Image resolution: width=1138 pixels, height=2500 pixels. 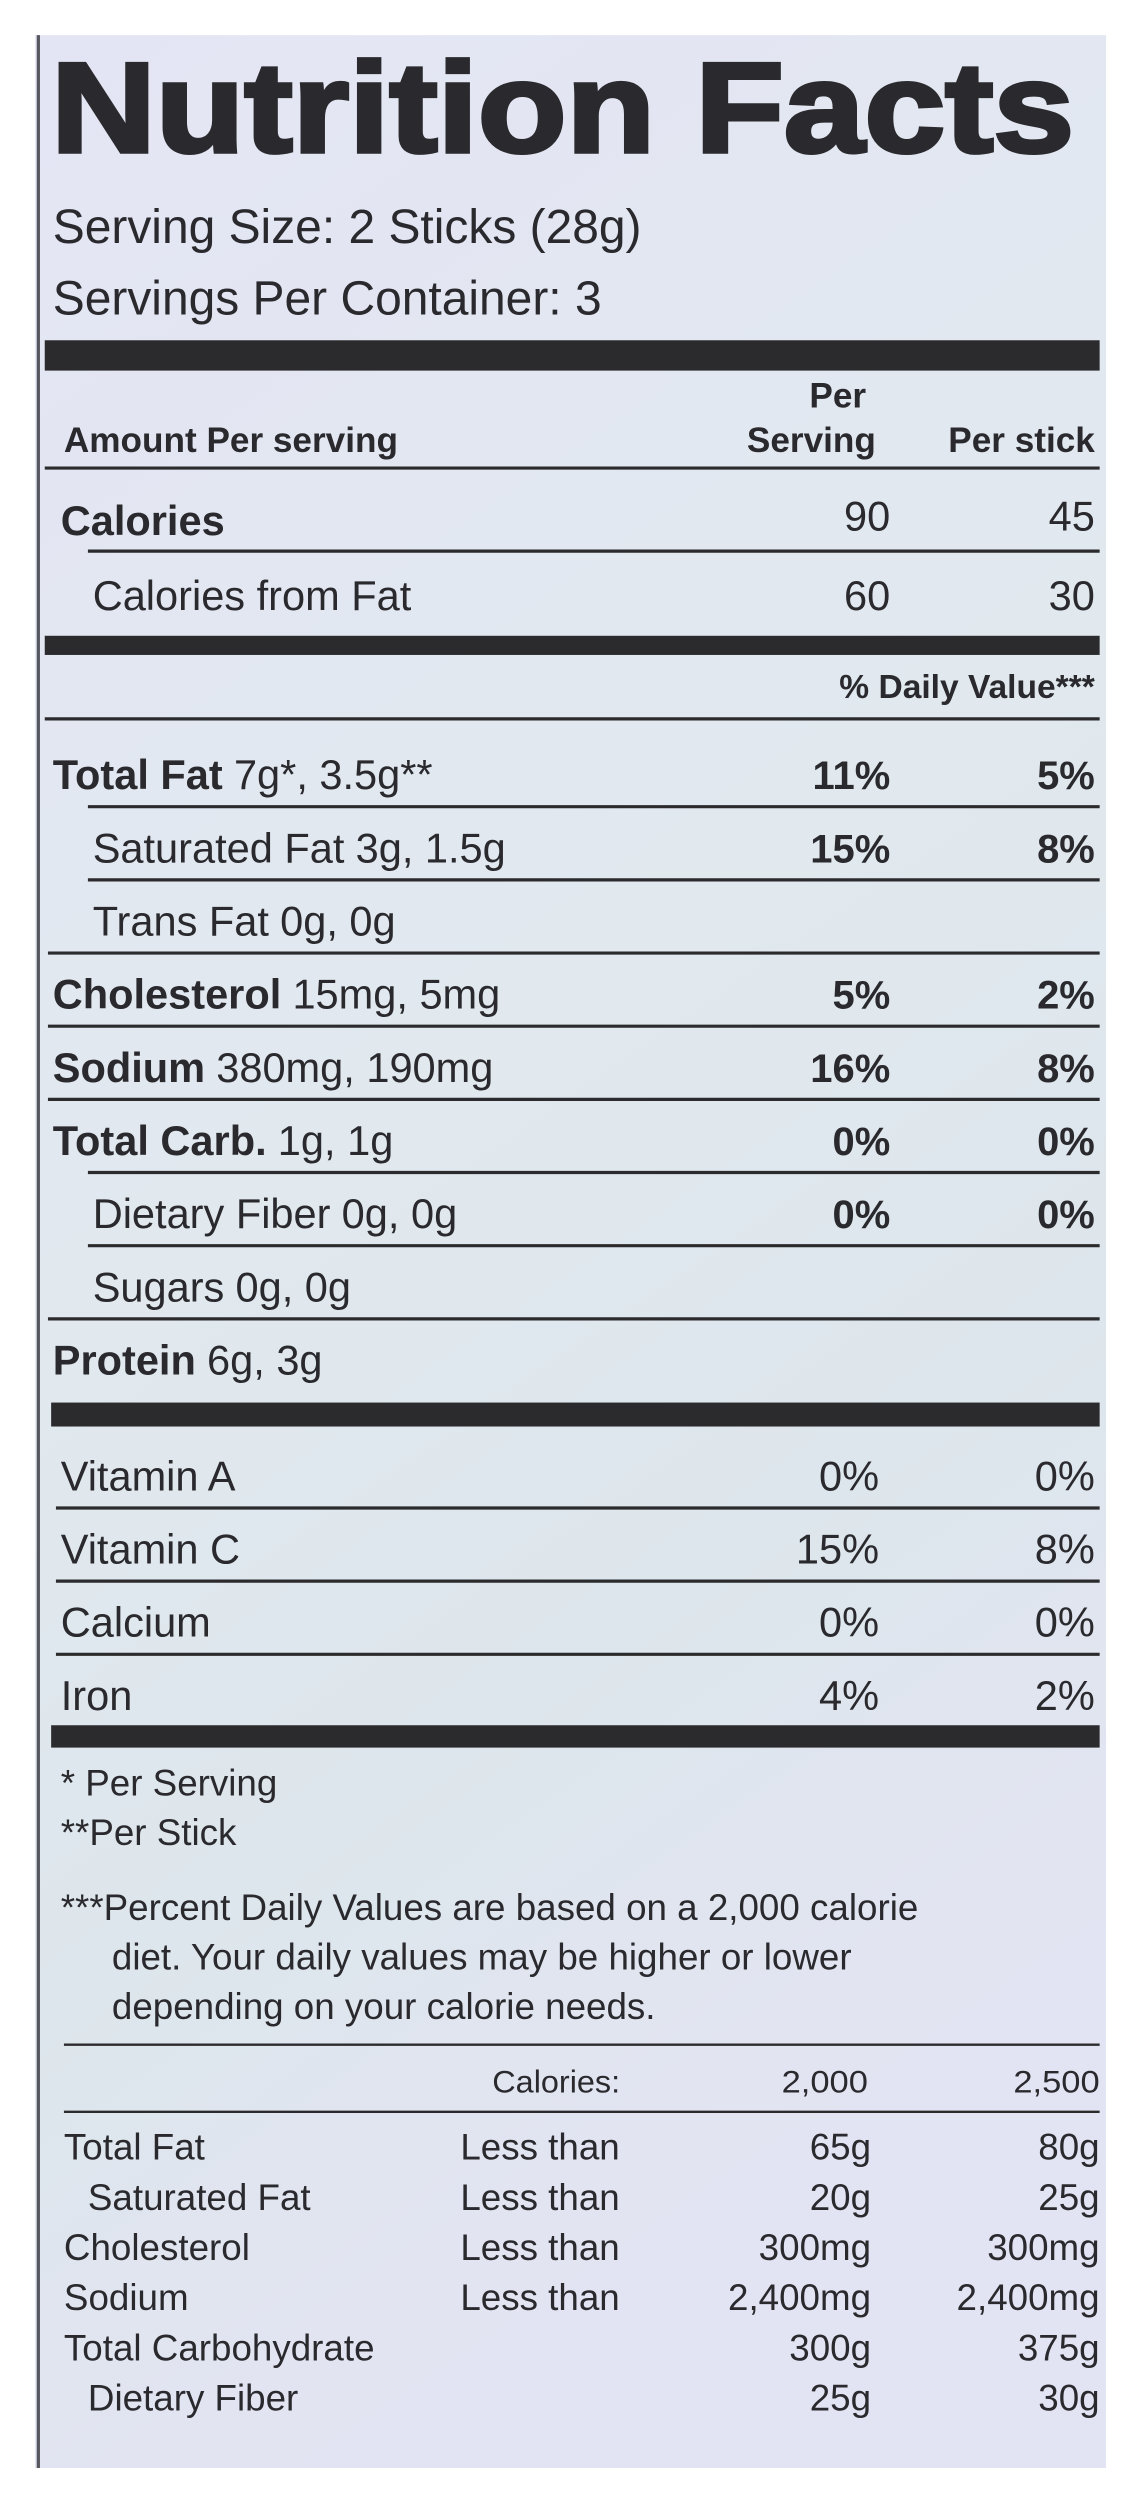 What do you see at coordinates (354, 1067) in the screenshot?
I see `nutrient-amount: 380mg, 190mg` at bounding box center [354, 1067].